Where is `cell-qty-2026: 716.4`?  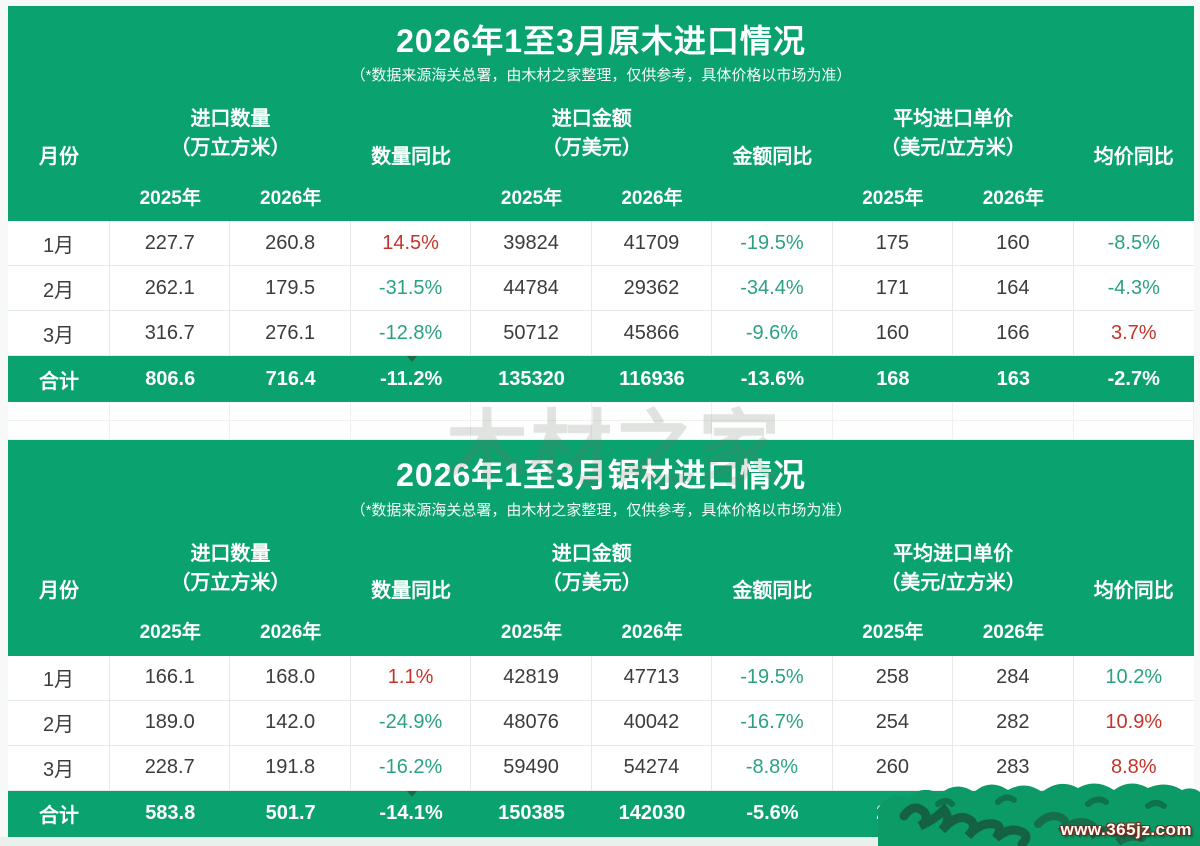
cell-qty-2026: 716.4 is located at coordinates (290, 378).